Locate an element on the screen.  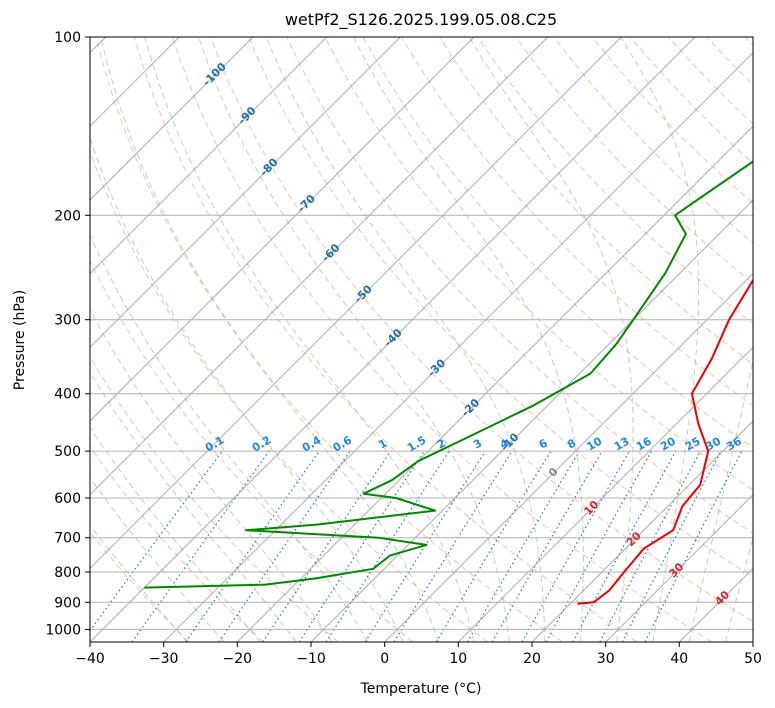
x-tick-label: 30 is located at coordinates (606, 659).